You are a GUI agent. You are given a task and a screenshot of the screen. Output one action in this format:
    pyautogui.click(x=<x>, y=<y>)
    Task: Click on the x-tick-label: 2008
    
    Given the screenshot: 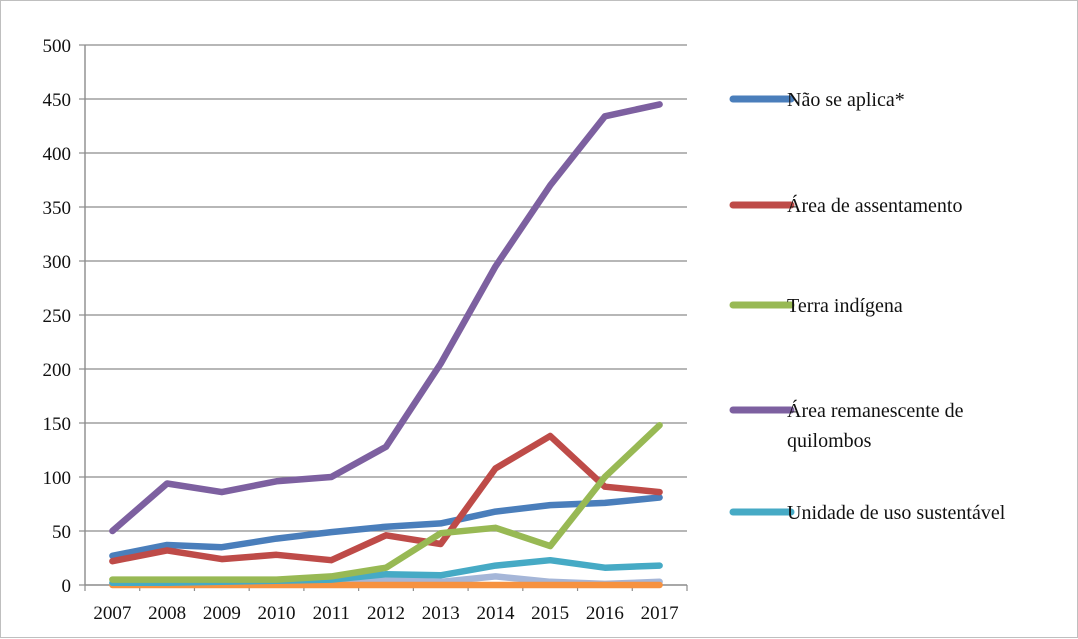 What is the action you would take?
    pyautogui.click(x=167, y=613)
    